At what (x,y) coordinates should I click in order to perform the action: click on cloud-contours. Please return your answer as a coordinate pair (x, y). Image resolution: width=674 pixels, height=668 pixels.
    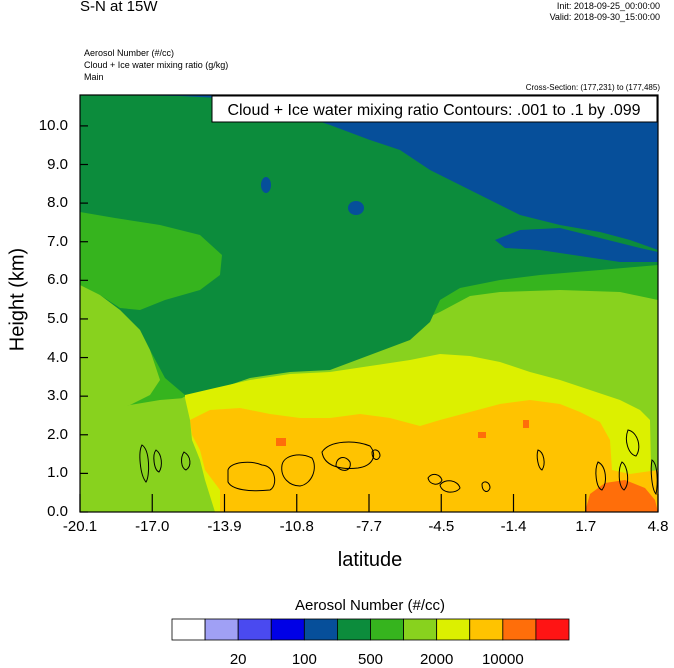
    Looking at the image, I should click on (398, 462).